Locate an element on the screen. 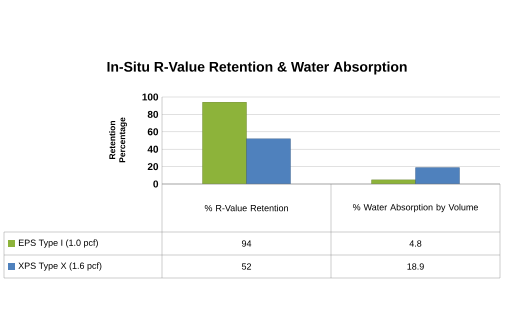  data-label: 94 is located at coordinates (247, 243).